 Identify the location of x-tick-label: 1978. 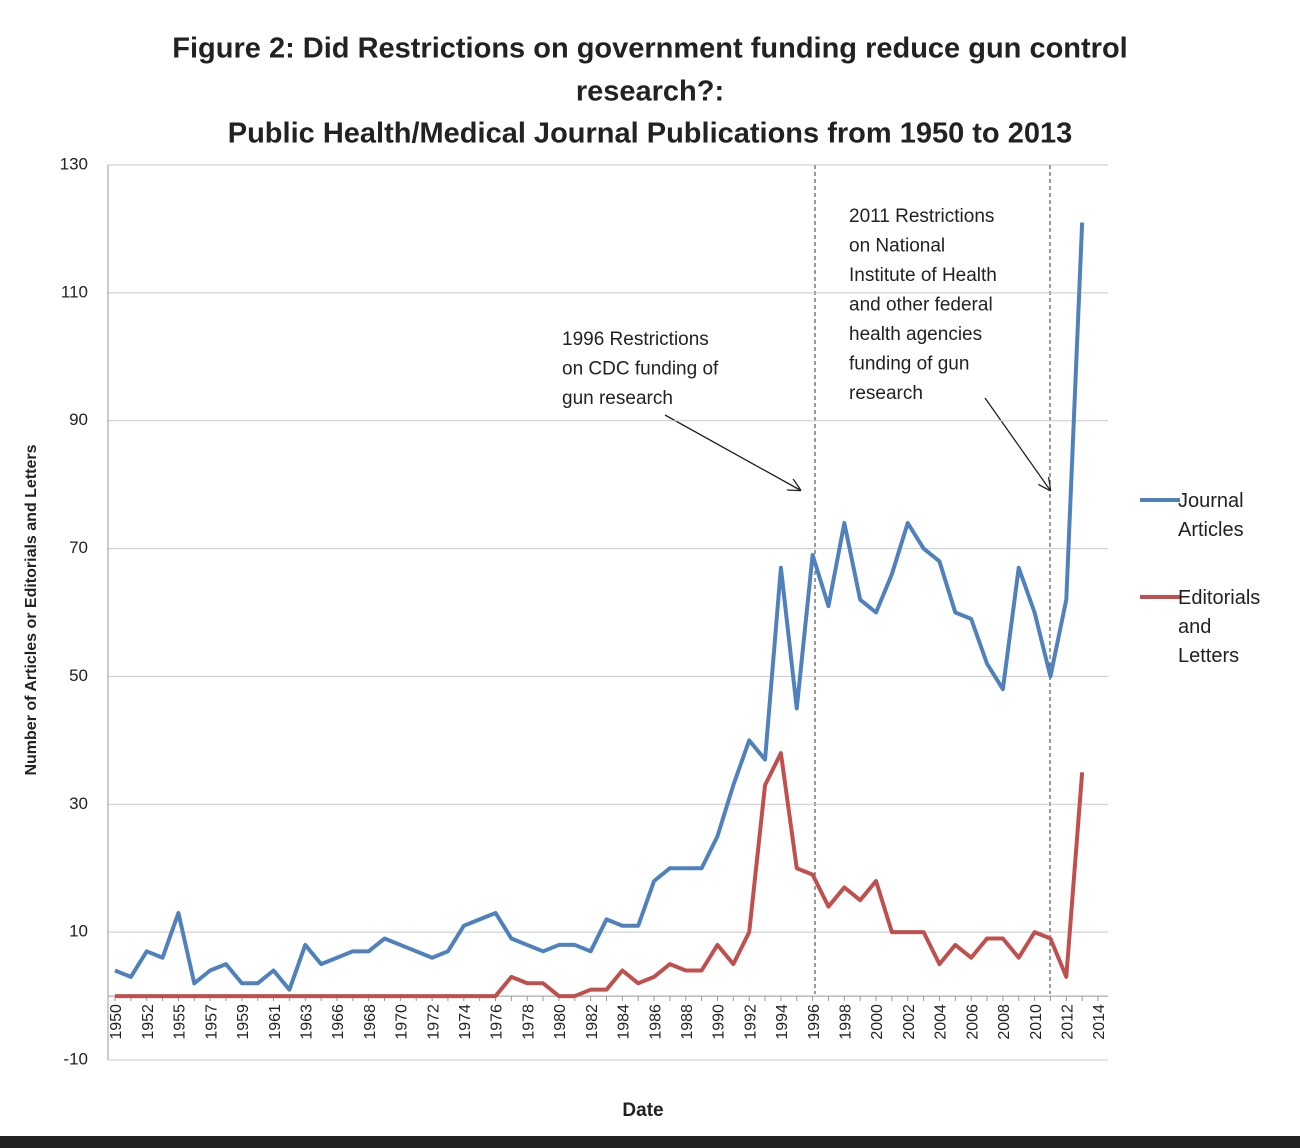
(528, 1022).